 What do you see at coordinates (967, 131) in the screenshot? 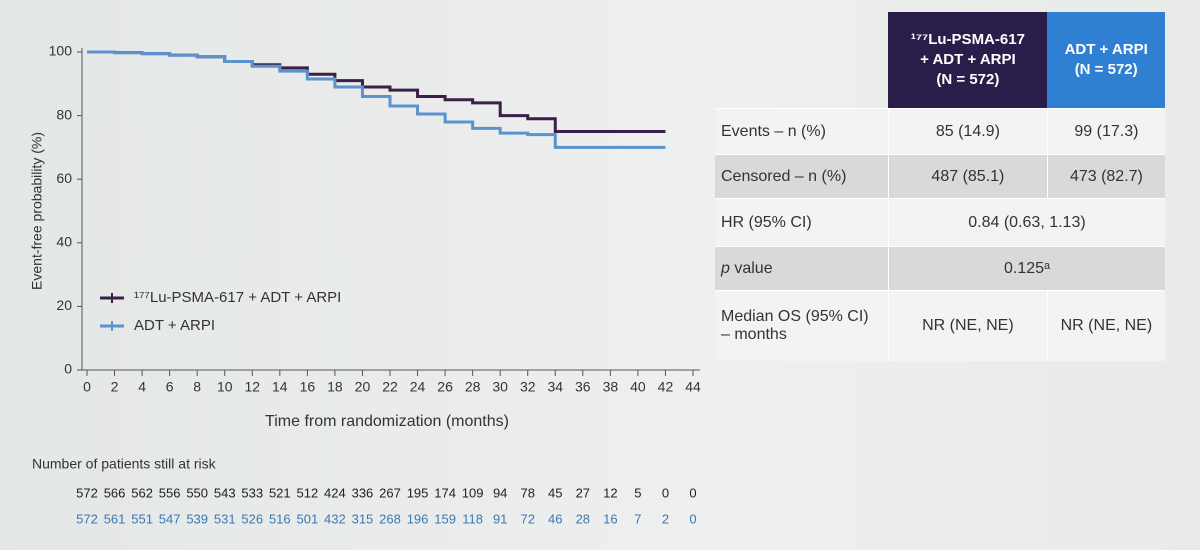
I see `value-cell: 85 (14.9)` at bounding box center [967, 131].